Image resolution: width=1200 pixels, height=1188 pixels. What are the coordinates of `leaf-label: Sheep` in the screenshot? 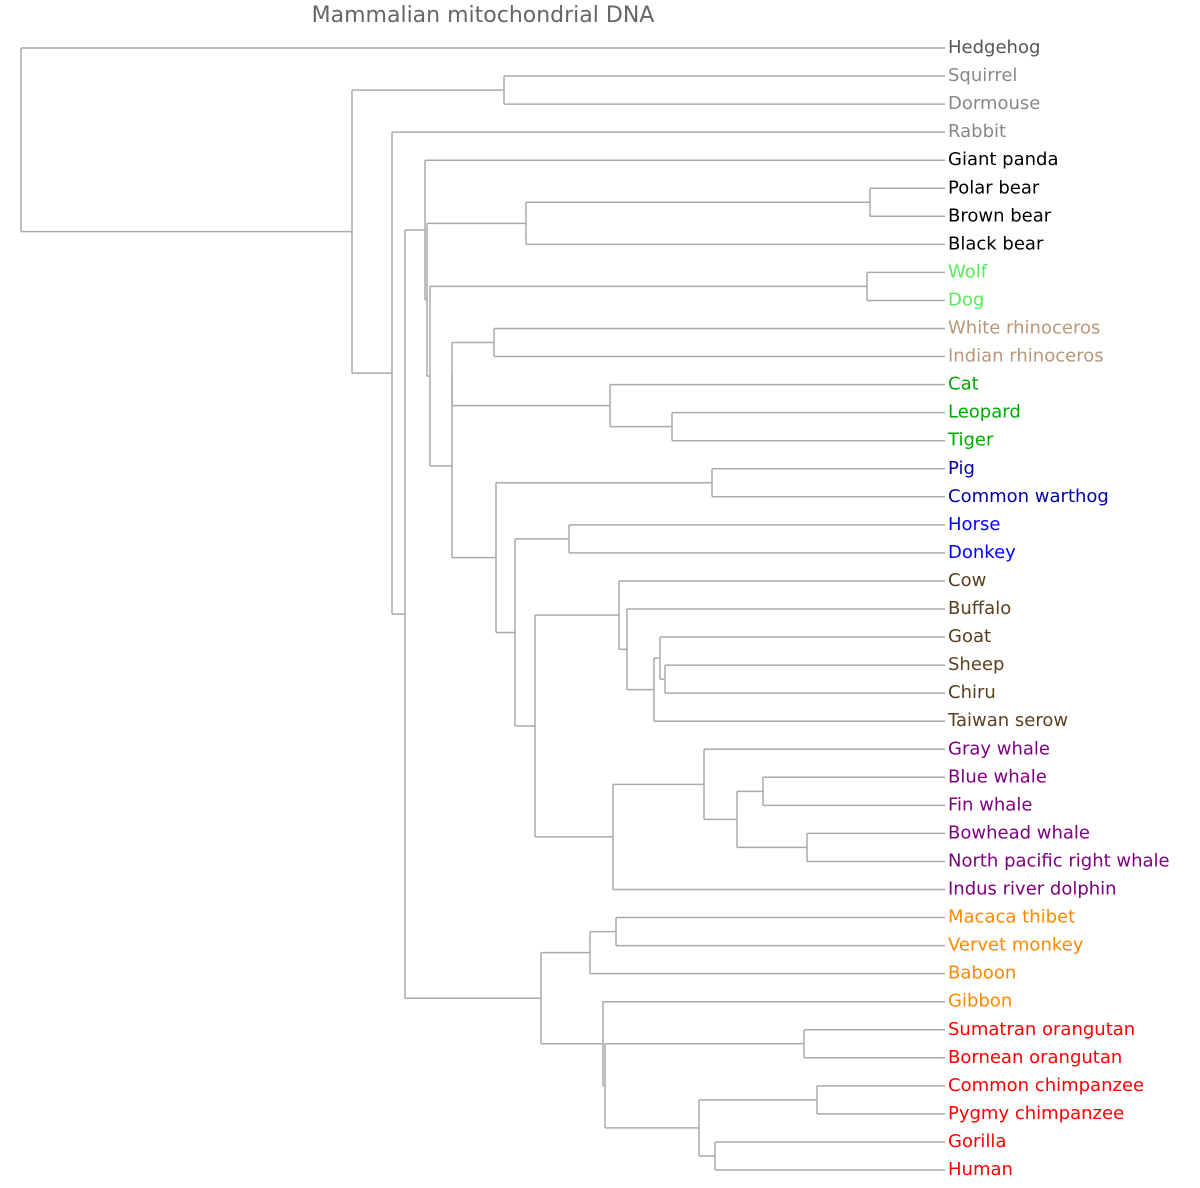 It's located at (976, 664).